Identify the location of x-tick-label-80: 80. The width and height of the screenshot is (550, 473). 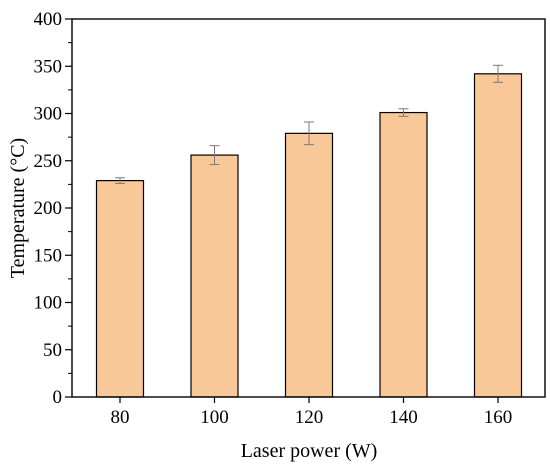
(120, 417).